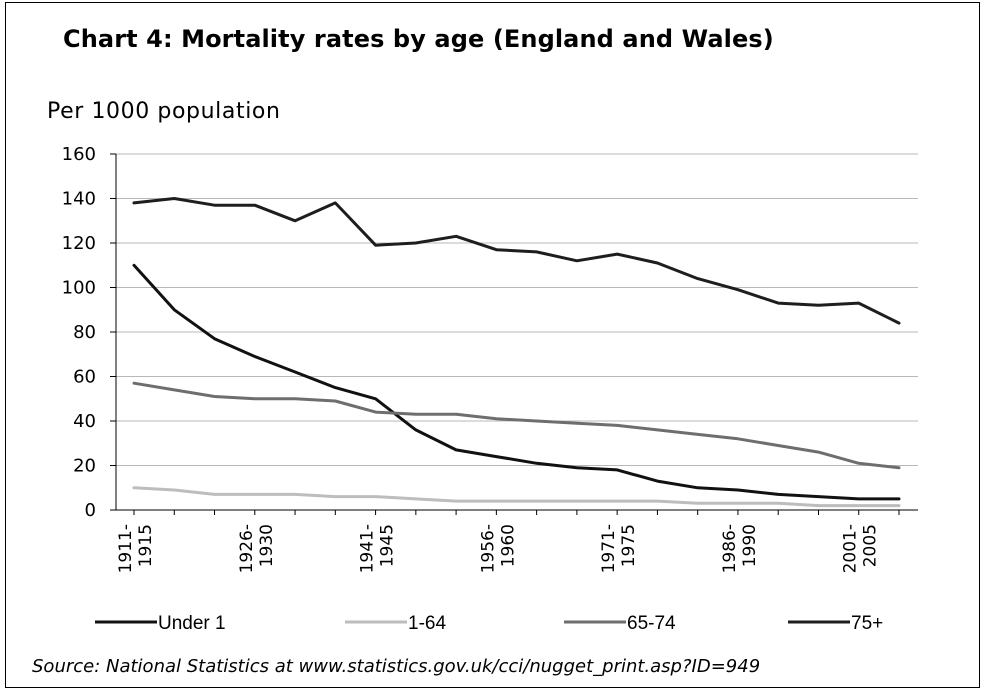  I want to click on x-tick-label: 1930, so click(267, 545).